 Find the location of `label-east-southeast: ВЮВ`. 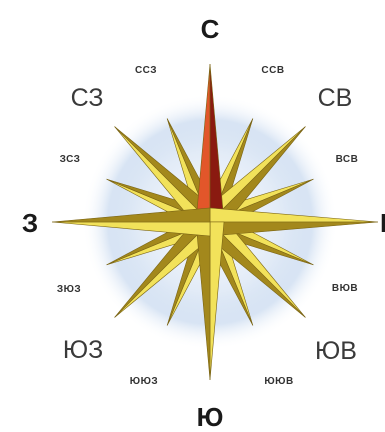

label-east-southeast: ВЮВ is located at coordinates (345, 288).